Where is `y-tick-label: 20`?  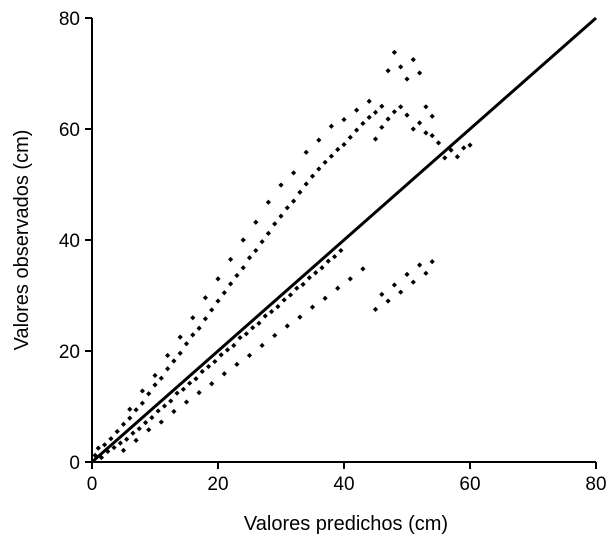
y-tick-label: 20 is located at coordinates (69, 352).